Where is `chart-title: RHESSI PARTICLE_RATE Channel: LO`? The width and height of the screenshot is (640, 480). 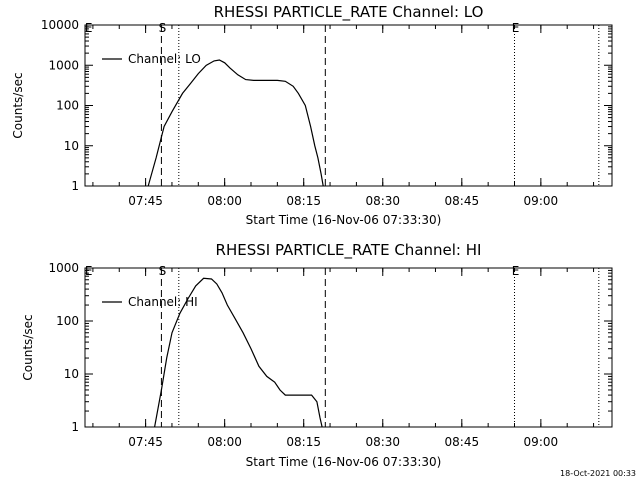
chart-title: RHESSI PARTICLE_RATE Channel: LO is located at coordinates (349, 12).